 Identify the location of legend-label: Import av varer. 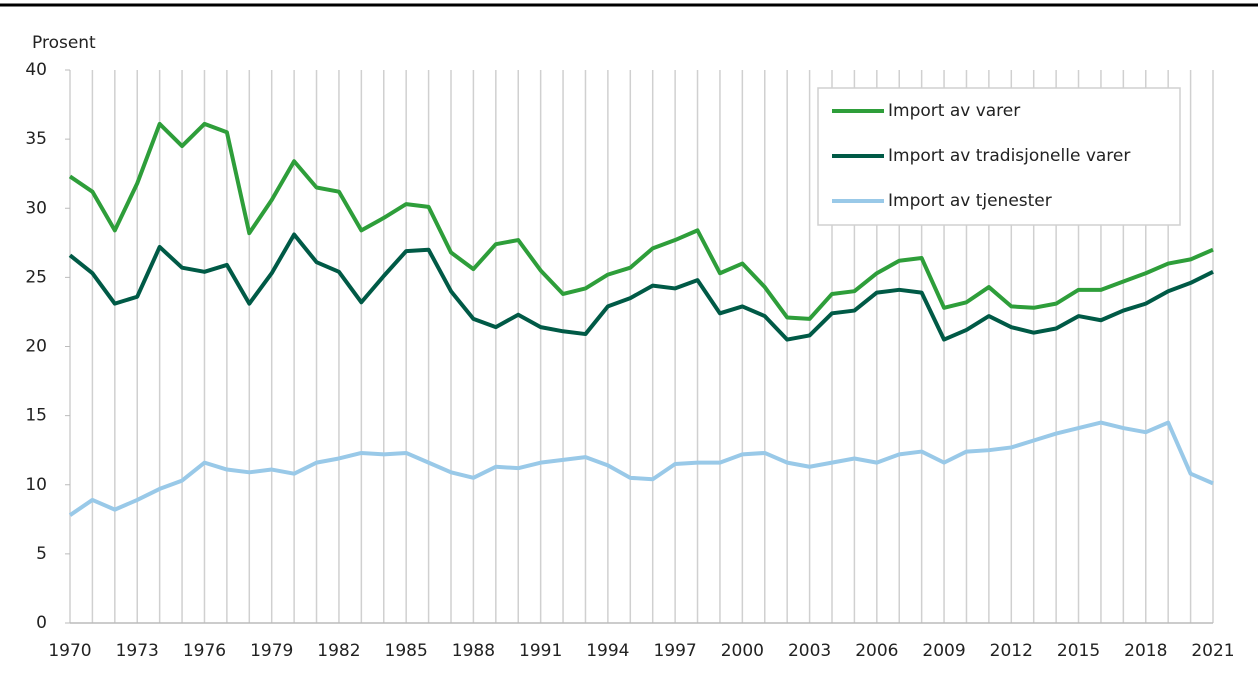
(954, 111).